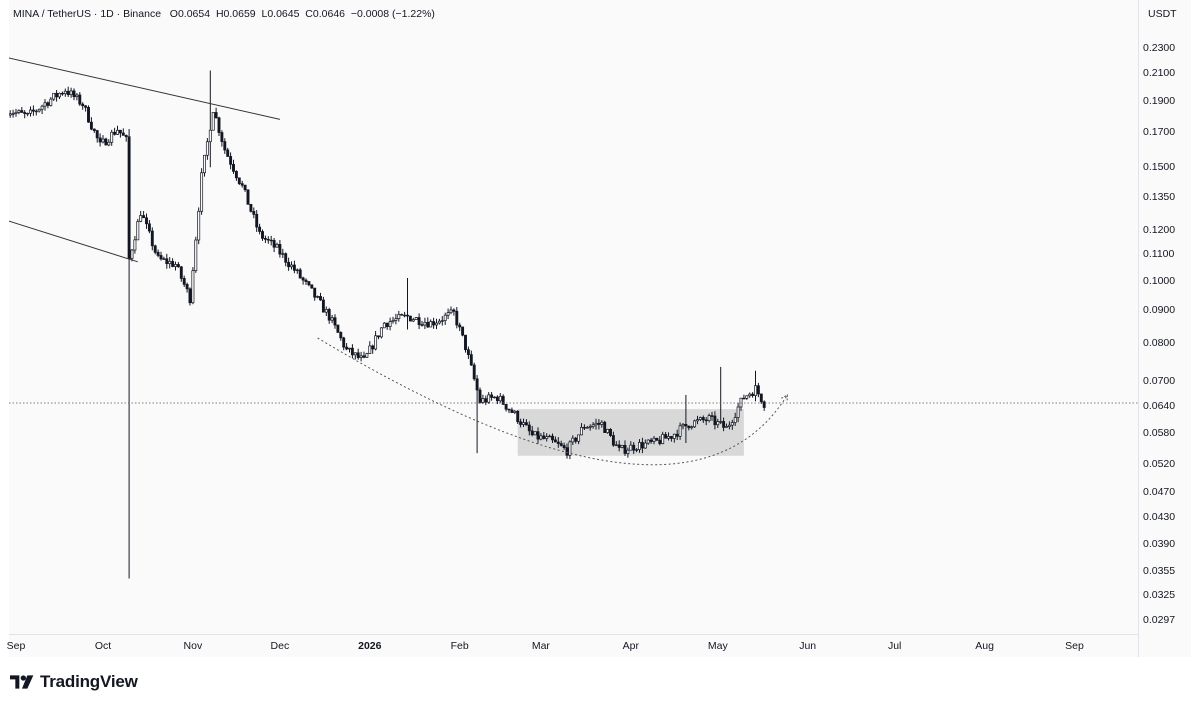 The width and height of the screenshot is (1200, 707). What do you see at coordinates (73, 241) in the screenshot?
I see `lower-trendline` at bounding box center [73, 241].